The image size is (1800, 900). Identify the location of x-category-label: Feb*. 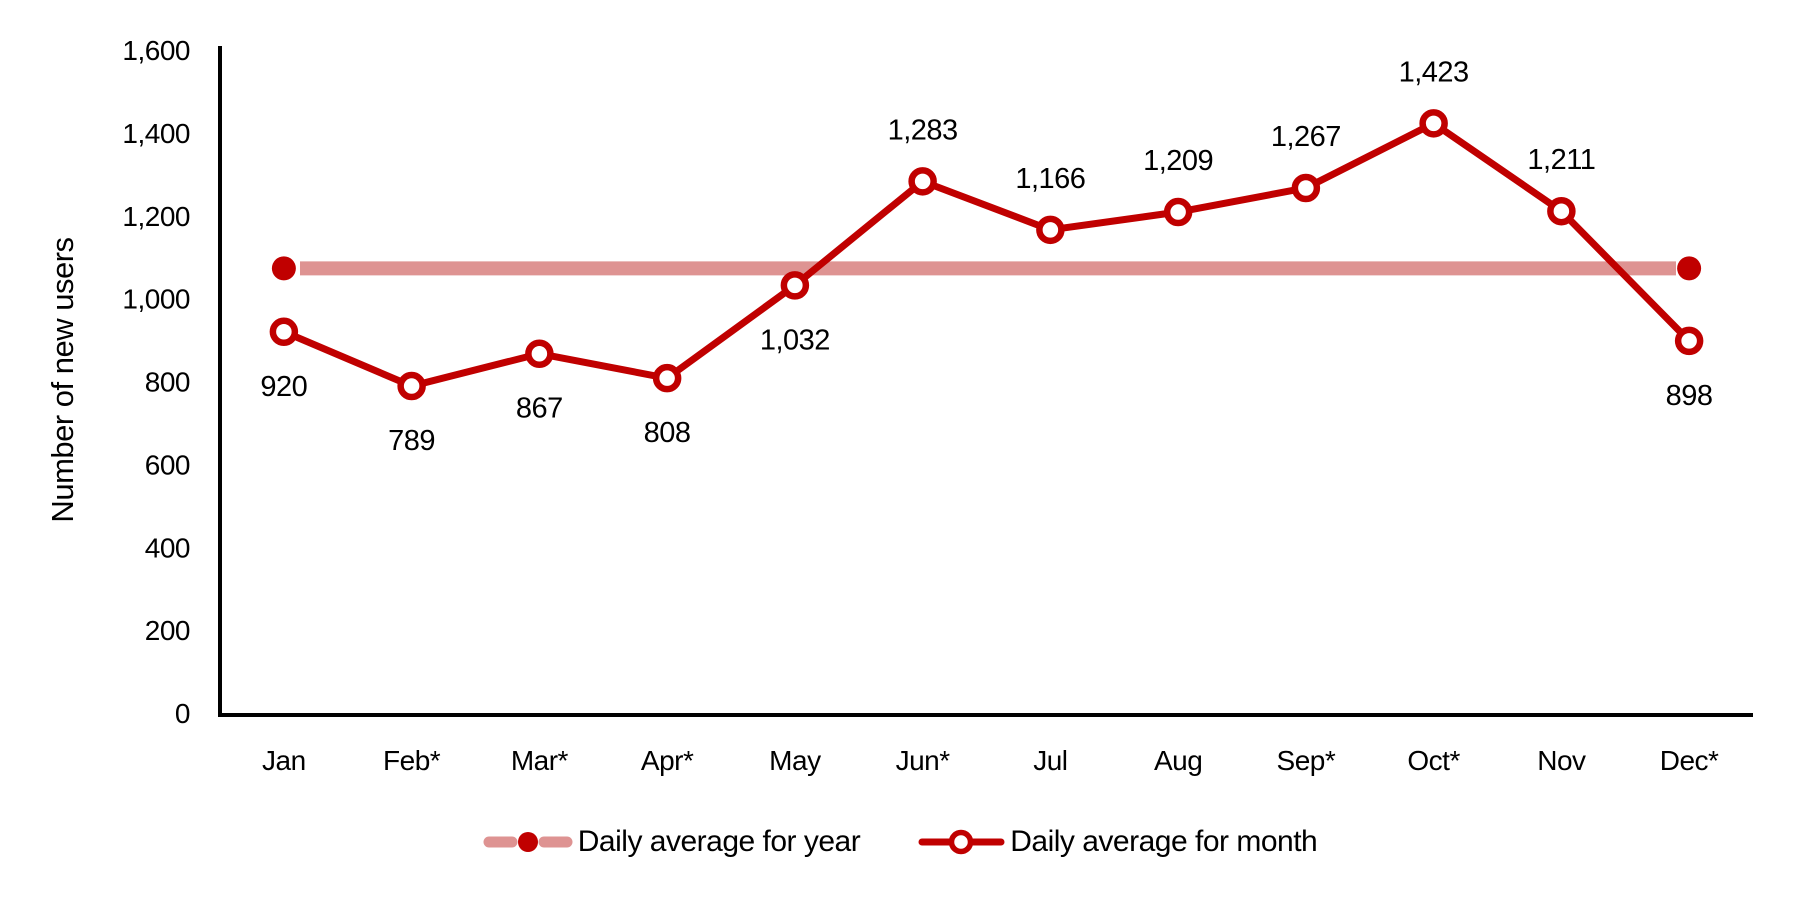
(412, 760).